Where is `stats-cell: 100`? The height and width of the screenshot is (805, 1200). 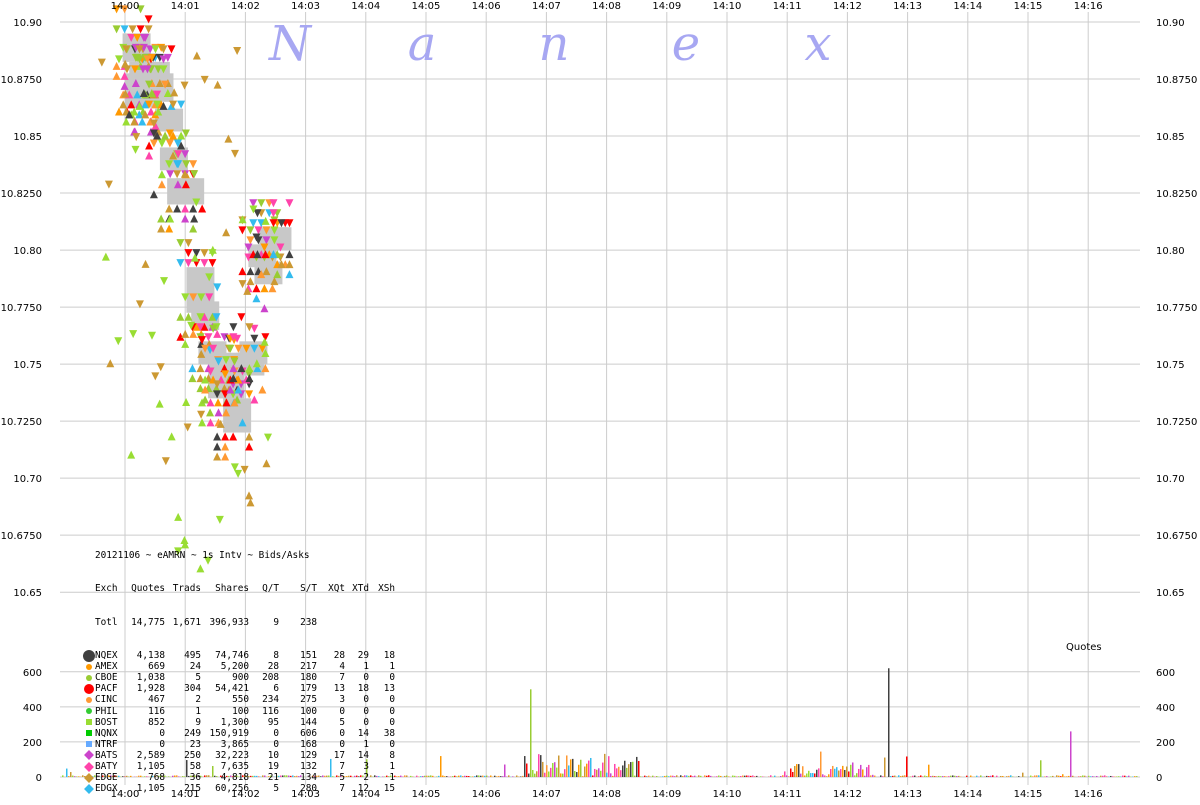 stats-cell: 100 is located at coordinates (298, 711).